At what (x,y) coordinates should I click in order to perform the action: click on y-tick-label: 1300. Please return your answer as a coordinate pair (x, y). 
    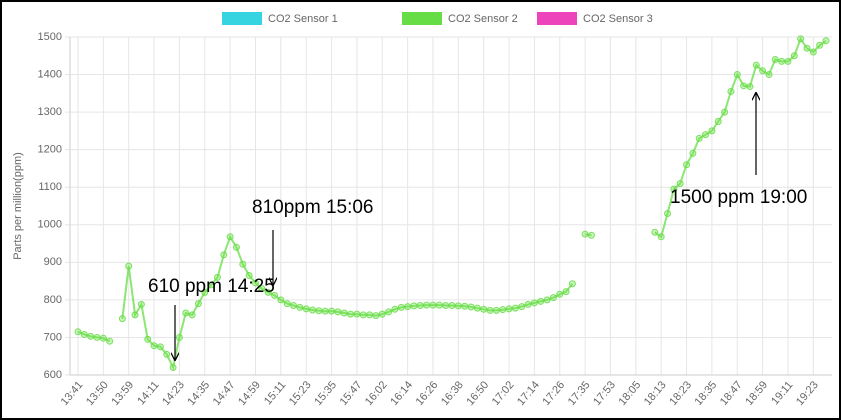
    Looking at the image, I should click on (50, 112).